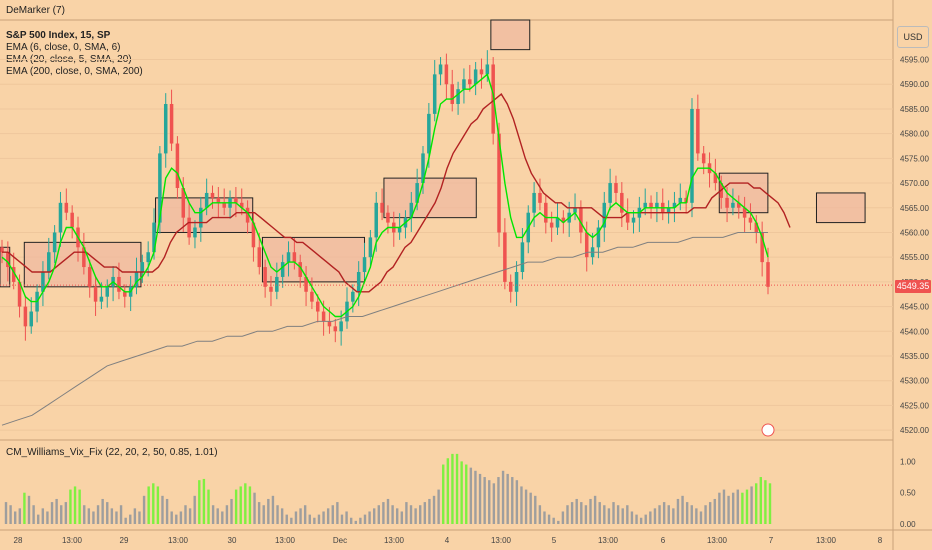  What do you see at coordinates (880, 540) in the screenshot?
I see `time-tick-label: 8` at bounding box center [880, 540].